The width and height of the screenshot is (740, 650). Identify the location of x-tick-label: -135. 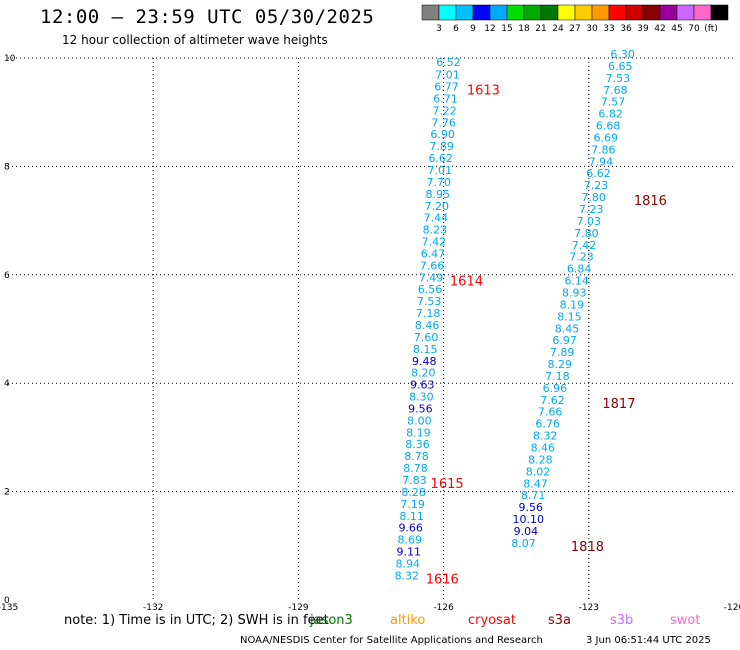
(9, 608).